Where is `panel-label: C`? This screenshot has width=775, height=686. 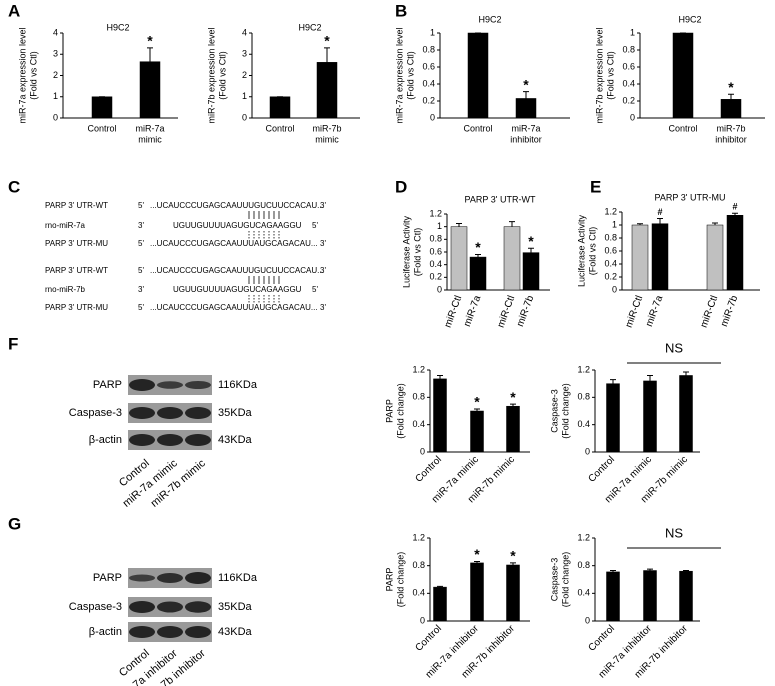
panel-label: C is located at coordinates (14, 186).